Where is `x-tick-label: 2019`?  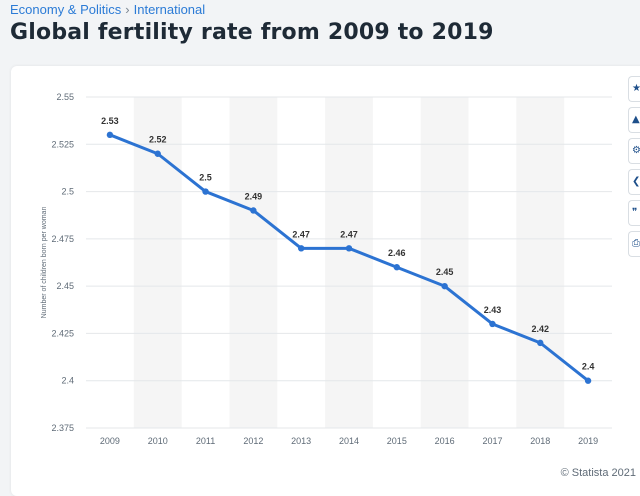
x-tick-label: 2019 is located at coordinates (588, 441).